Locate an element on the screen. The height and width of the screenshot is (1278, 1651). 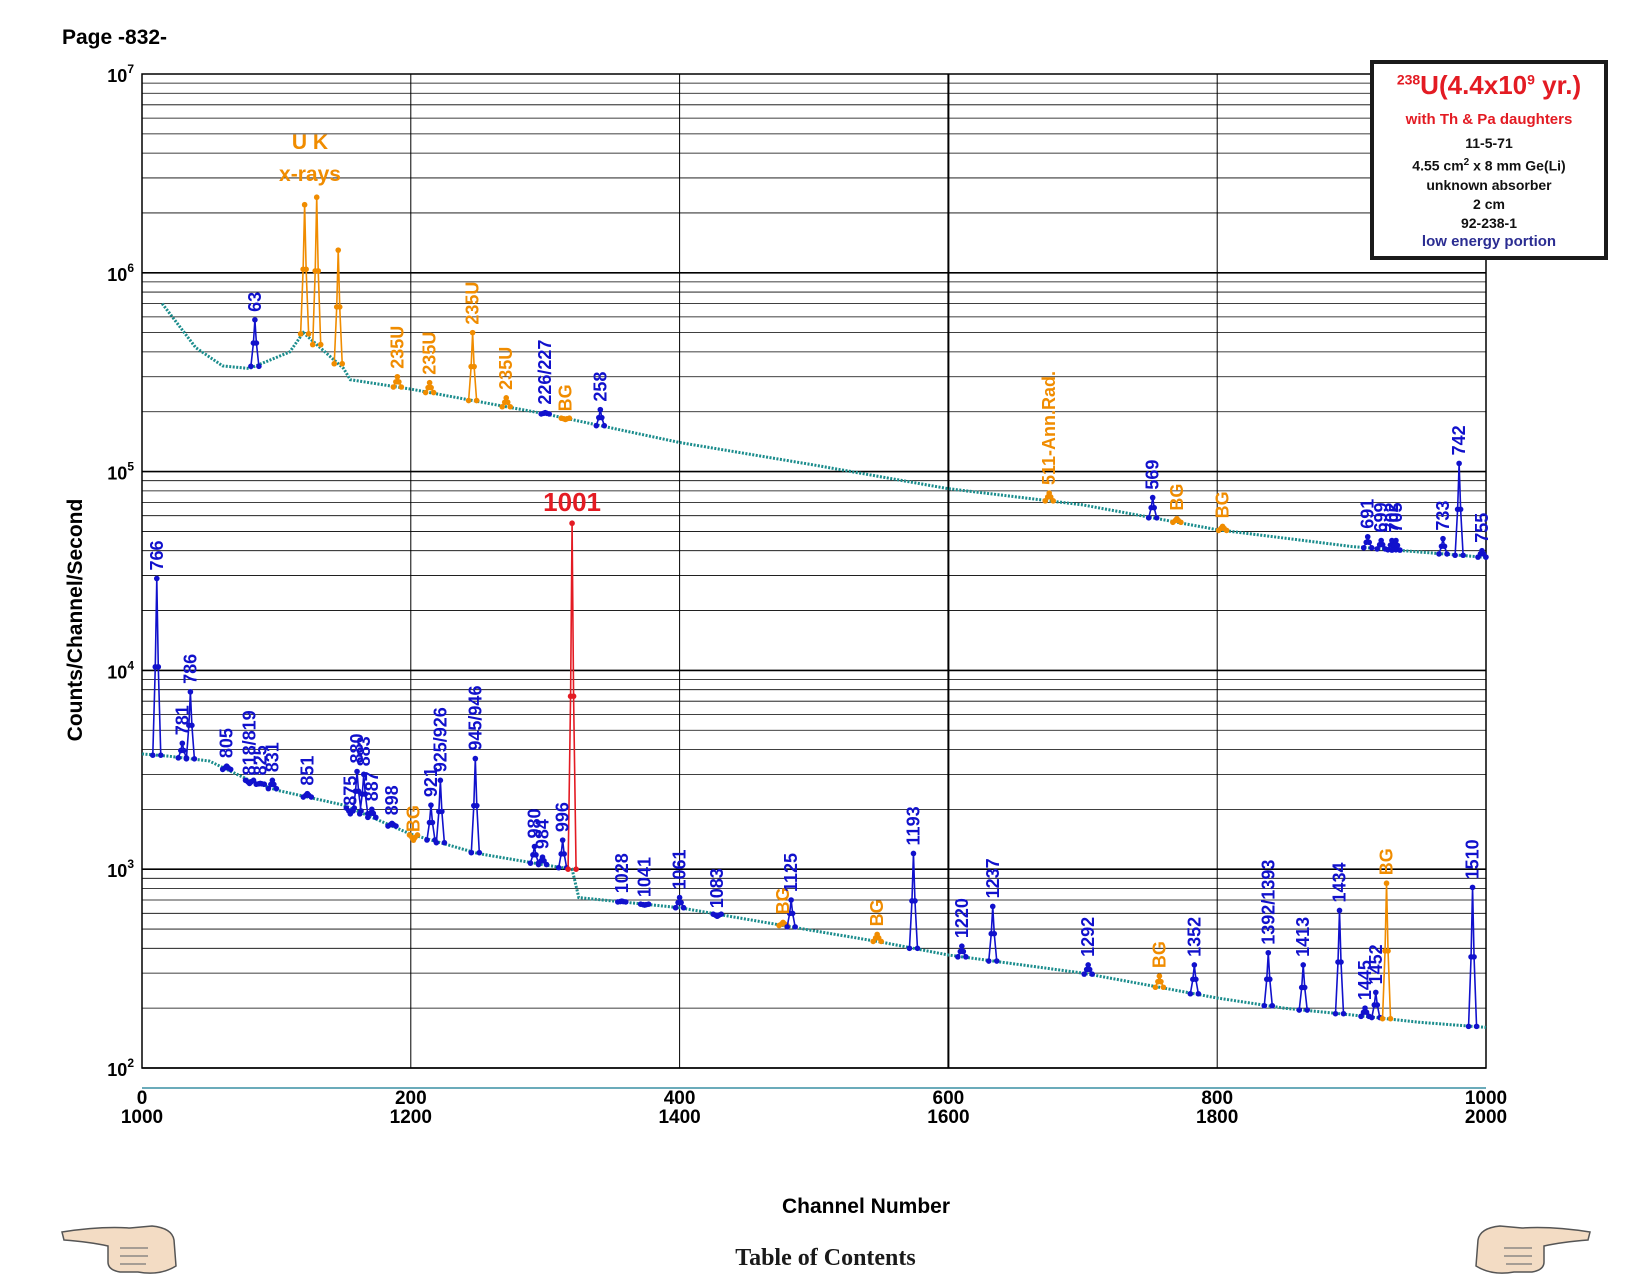
legend-absorber: unknown absorber is located at coordinates (1489, 184).